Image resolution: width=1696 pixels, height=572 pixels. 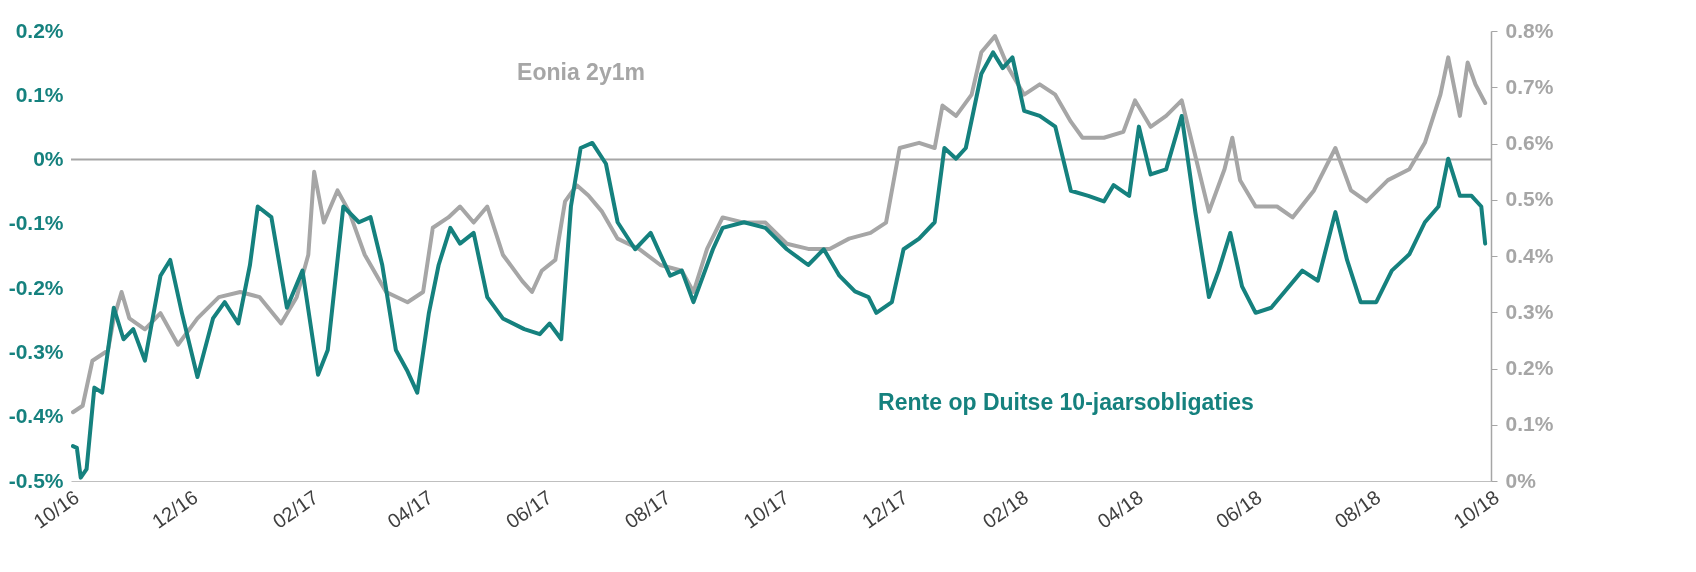 I want to click on y2-tick-label: 0.2%, so click(x=1529, y=367).